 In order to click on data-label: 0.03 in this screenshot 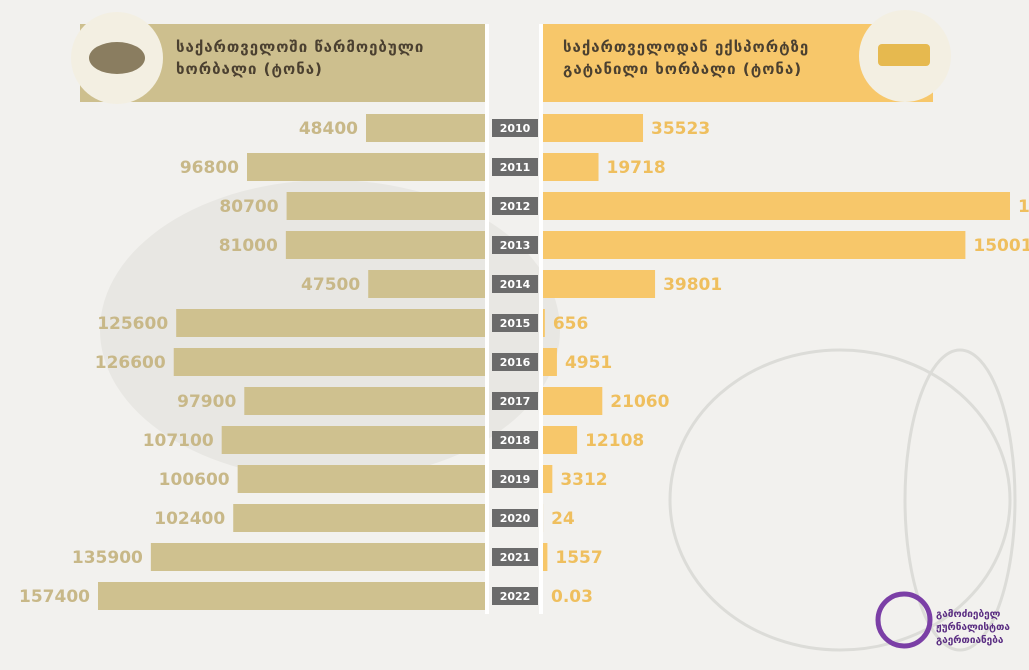, I will do `click(572, 597)`.